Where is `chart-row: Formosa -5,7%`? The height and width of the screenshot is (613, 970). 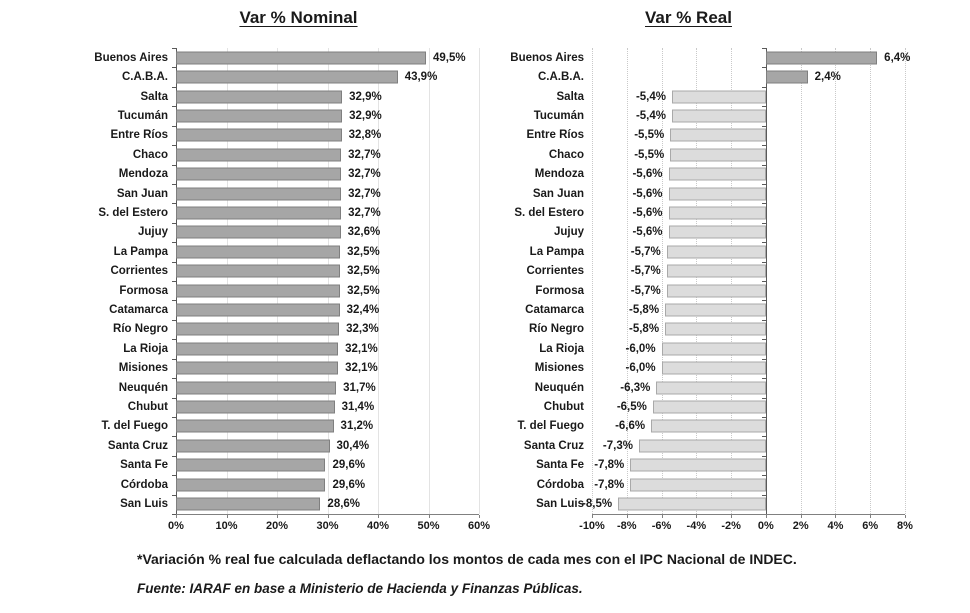
chart-row: Formosa -5,7% is located at coordinates (702, 290).